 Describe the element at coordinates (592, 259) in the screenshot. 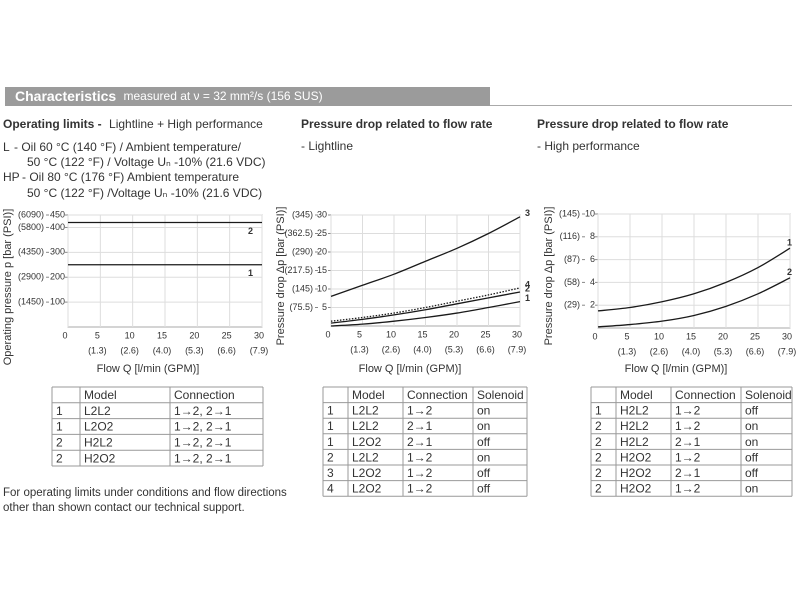

I see `y-tick-label: 6` at that location.